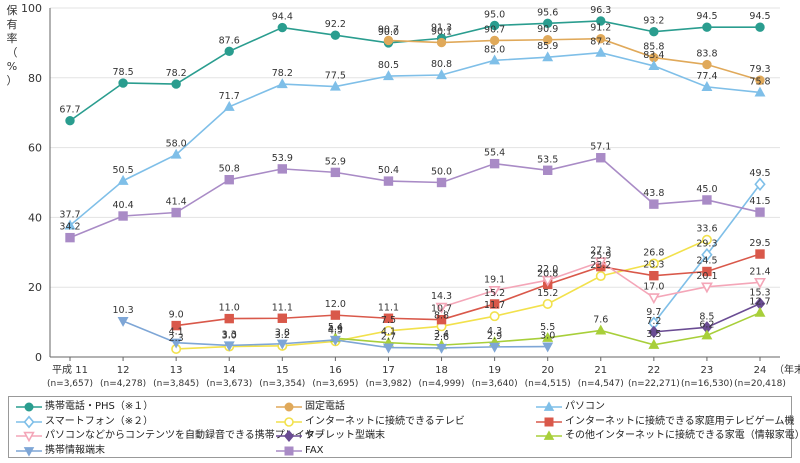 The height and width of the screenshot is (463, 800). What do you see at coordinates (494, 14) in the screenshot?
I see `data-label: 95.0` at bounding box center [494, 14].